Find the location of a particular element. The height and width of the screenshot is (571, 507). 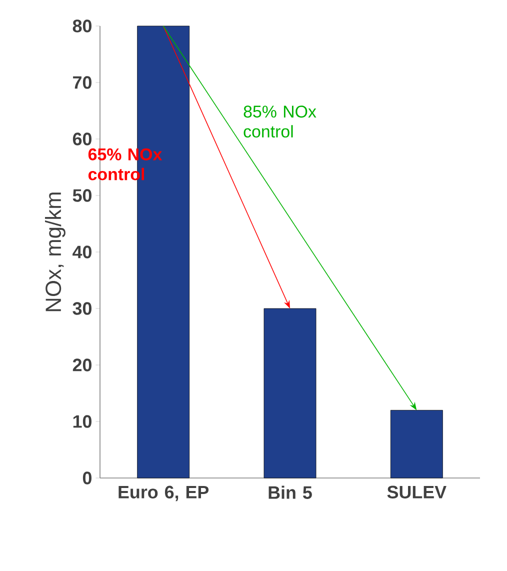

y-axis-title: NOx, mg/km is located at coordinates (55, 252).